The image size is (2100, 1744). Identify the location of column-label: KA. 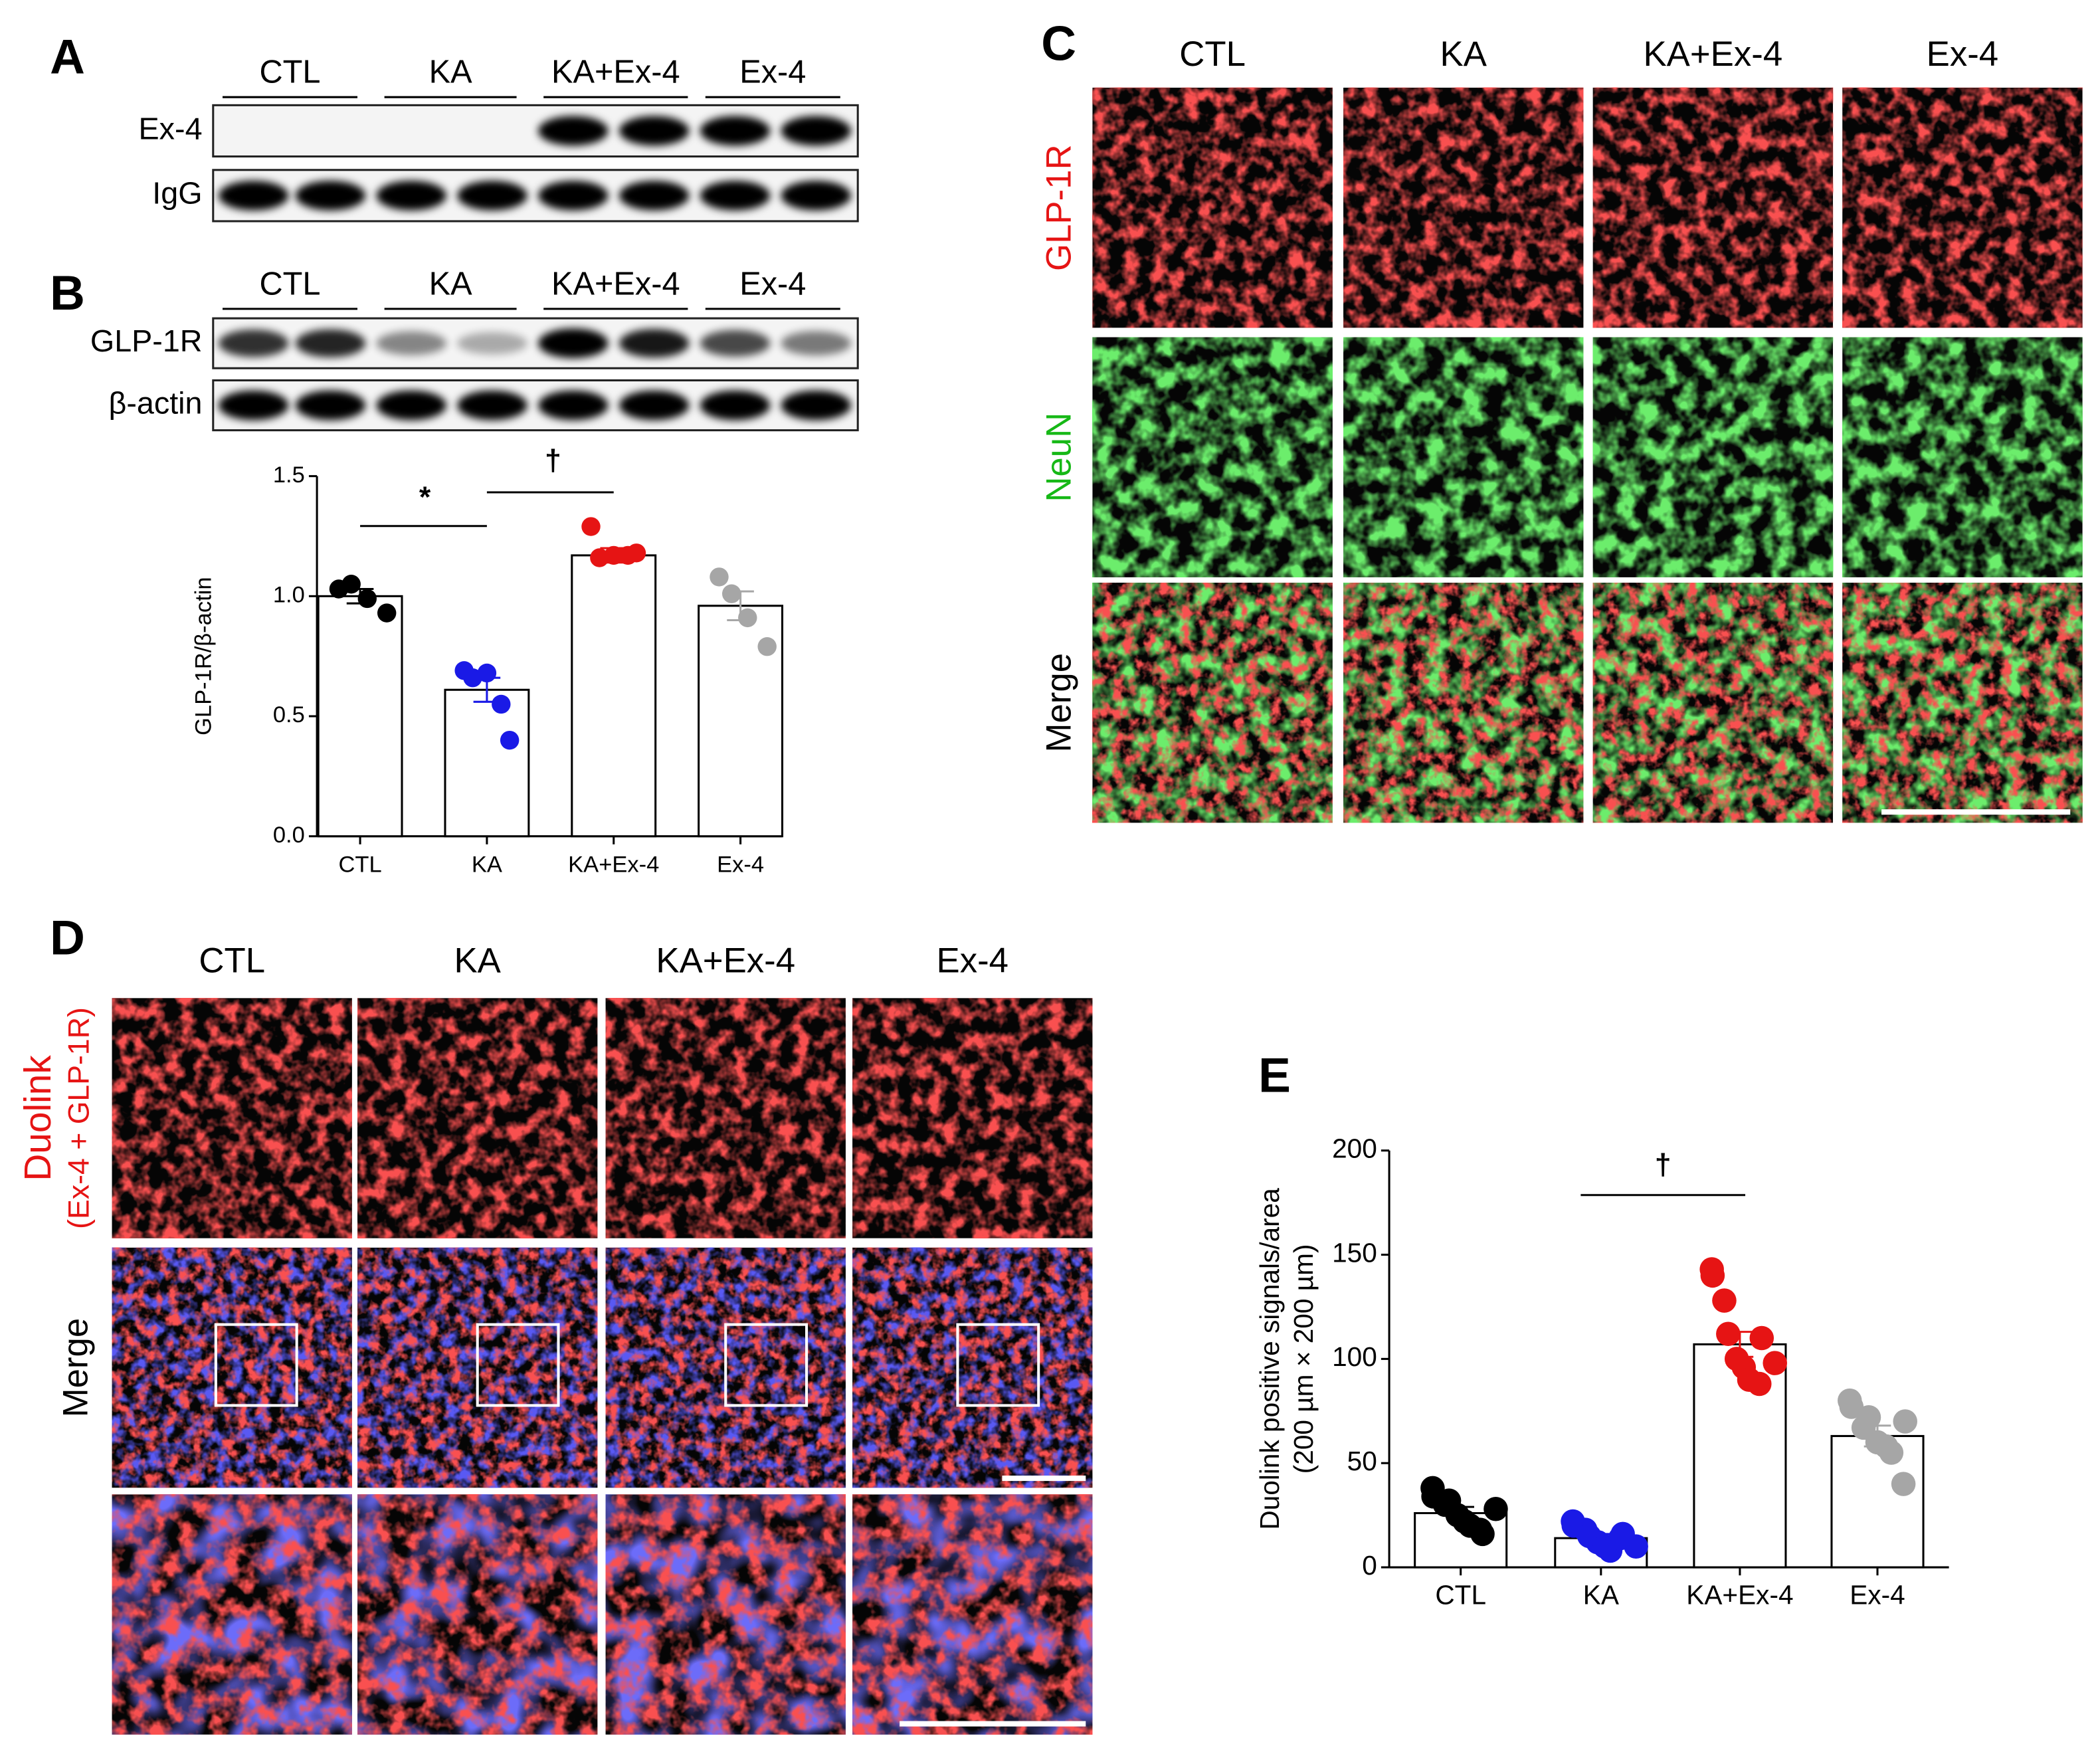
(1464, 54).